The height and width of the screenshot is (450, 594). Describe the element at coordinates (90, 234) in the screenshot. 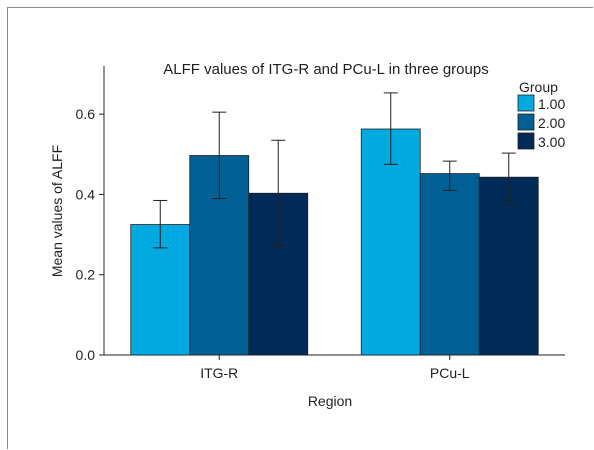

I see `y-ticks: 0.0 0.2 0.4 0.6` at that location.